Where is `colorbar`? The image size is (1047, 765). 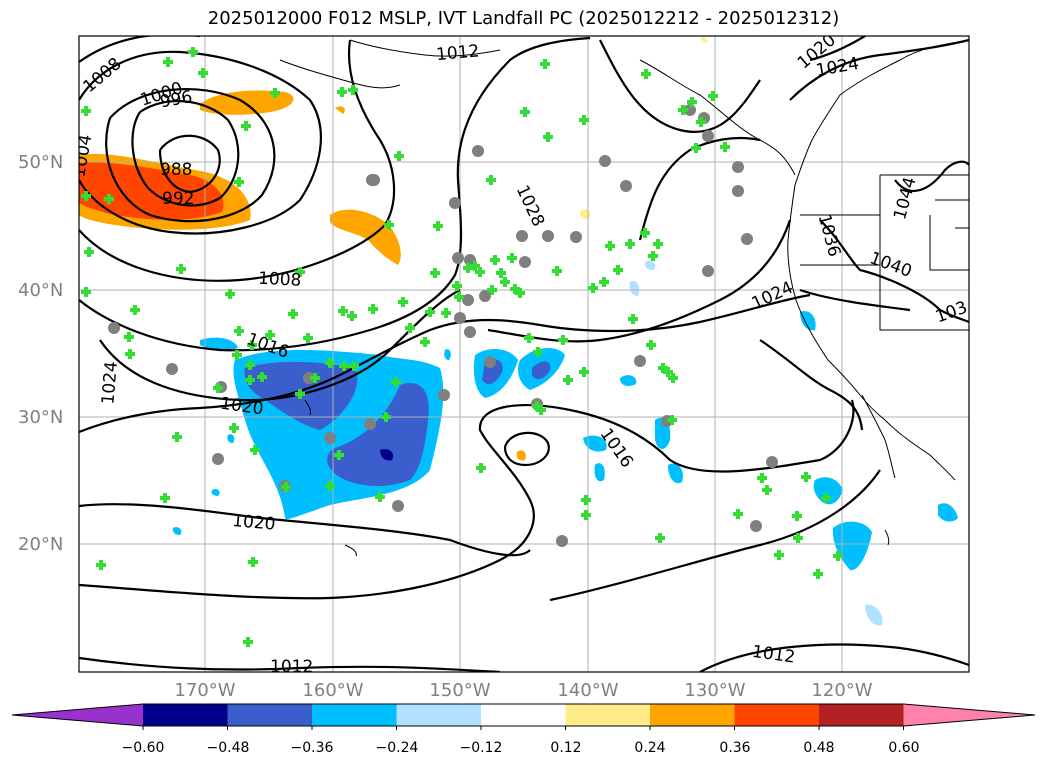
colorbar is located at coordinates (523, 716).